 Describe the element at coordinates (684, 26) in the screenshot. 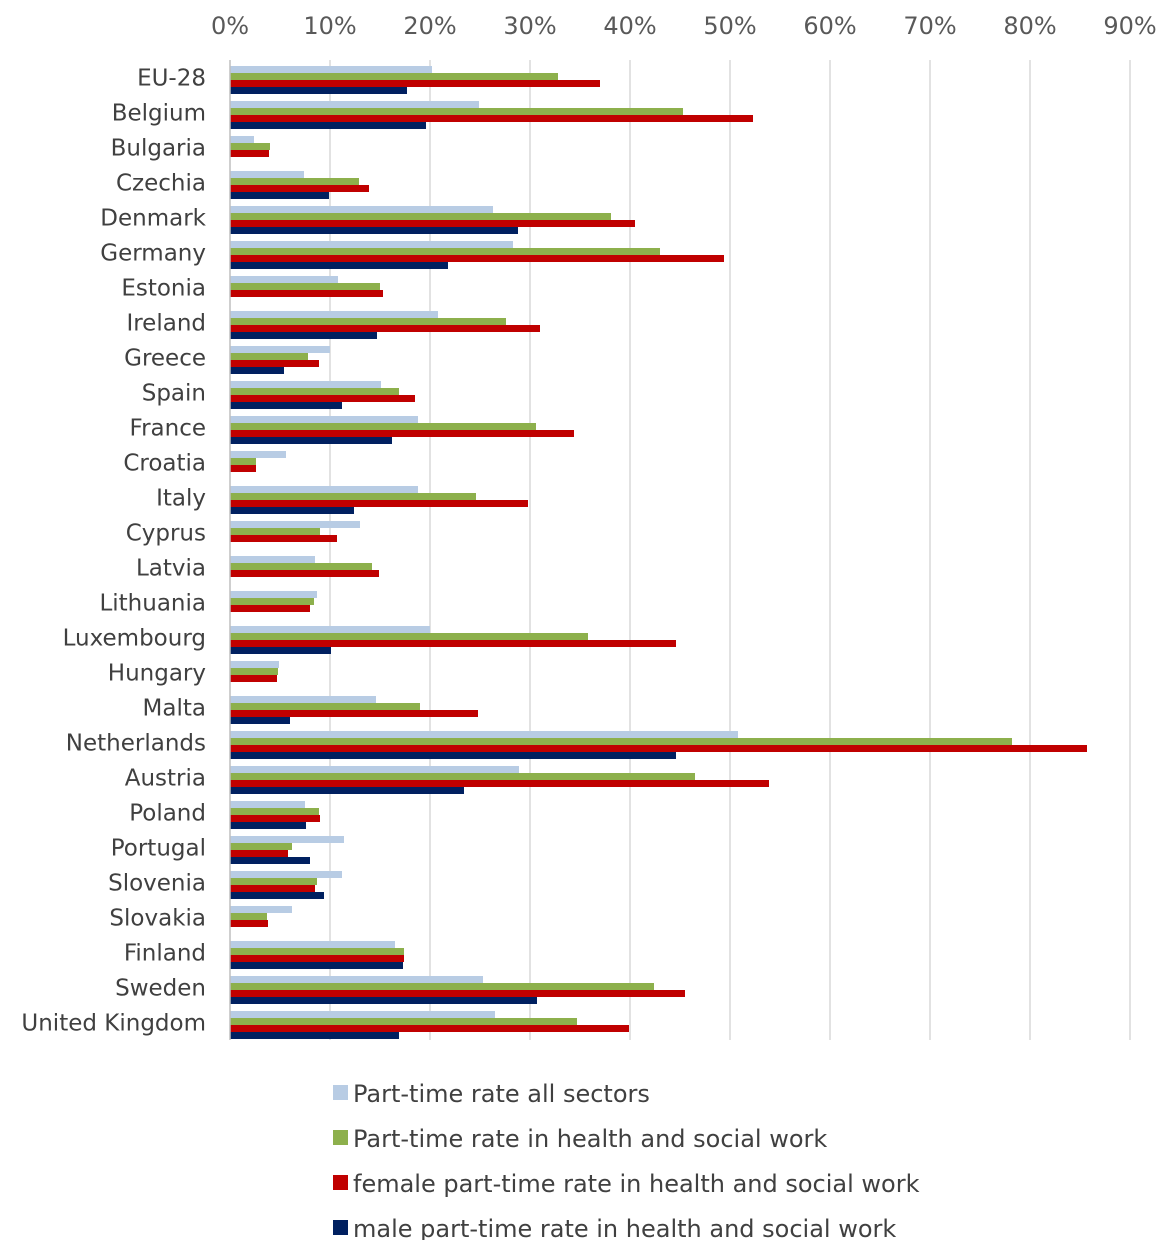

I see `x-axis-tick-labels: 0% 10% 20% 30% 40% 50% 60% 70% 80% 90%` at that location.